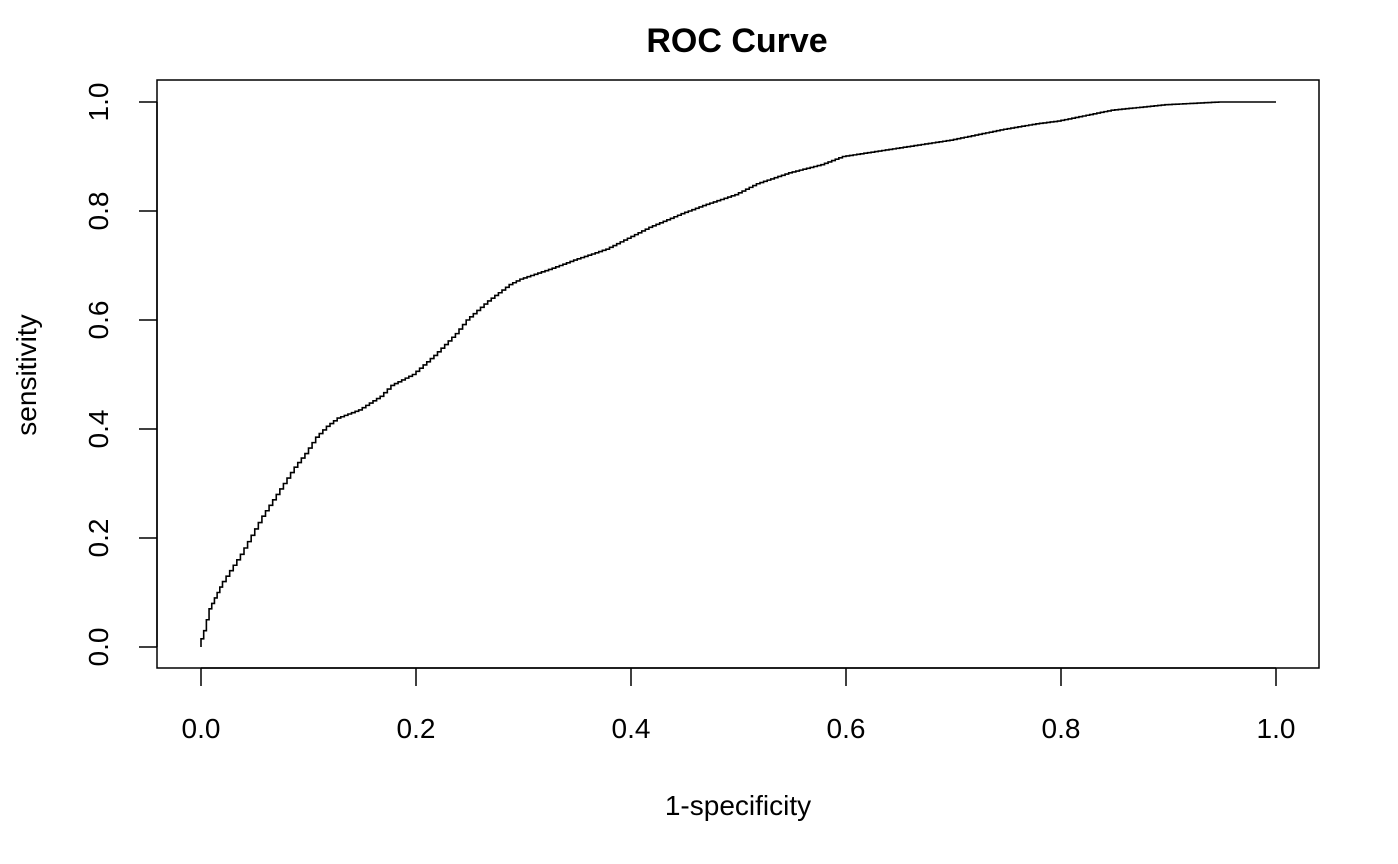  I want to click on x-tick-label: 0.4, so click(631, 728).